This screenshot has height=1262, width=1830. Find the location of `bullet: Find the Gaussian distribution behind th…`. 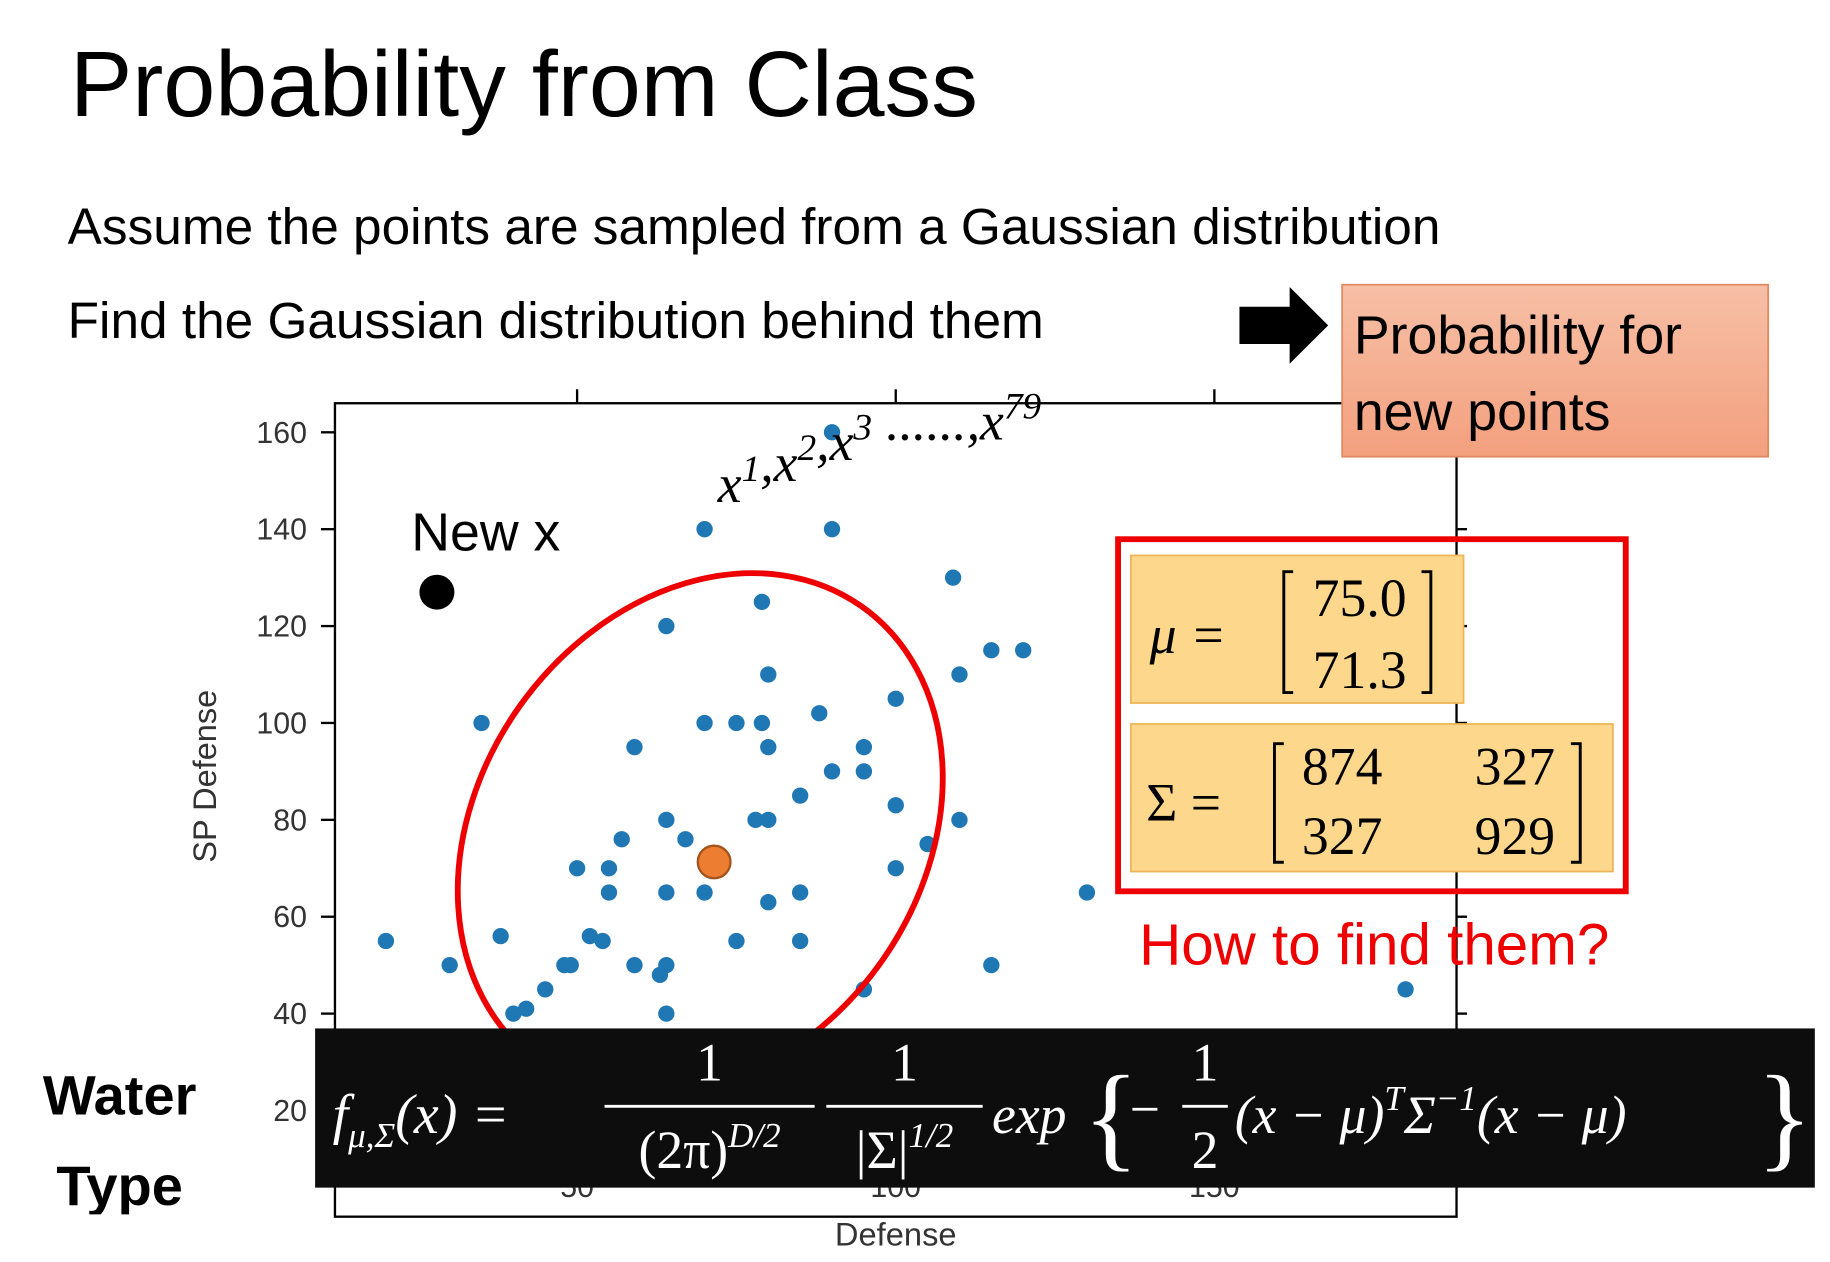

bullet: Find the Gaussian distribution behind th… is located at coordinates (556, 320).